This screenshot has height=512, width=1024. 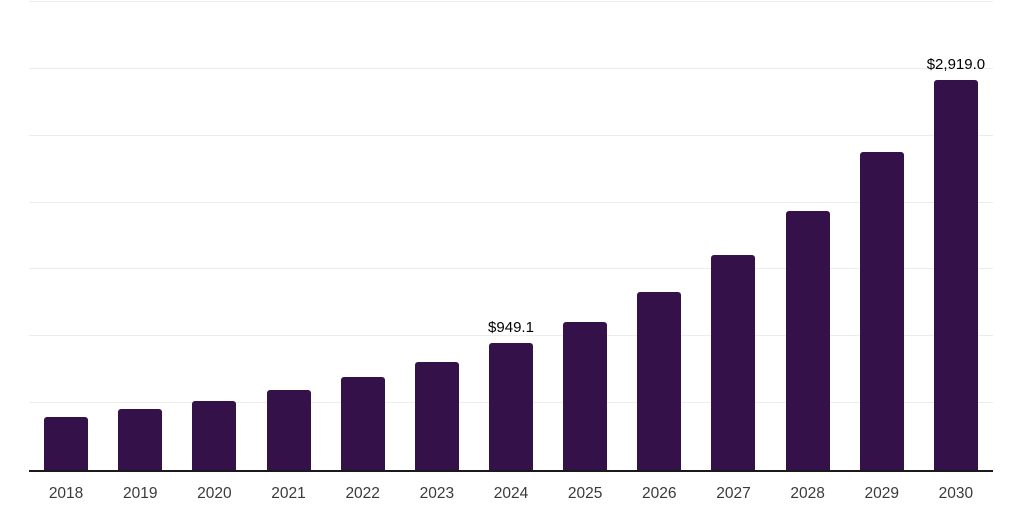 I want to click on x-axis-label: 2024, so click(x=511, y=493).